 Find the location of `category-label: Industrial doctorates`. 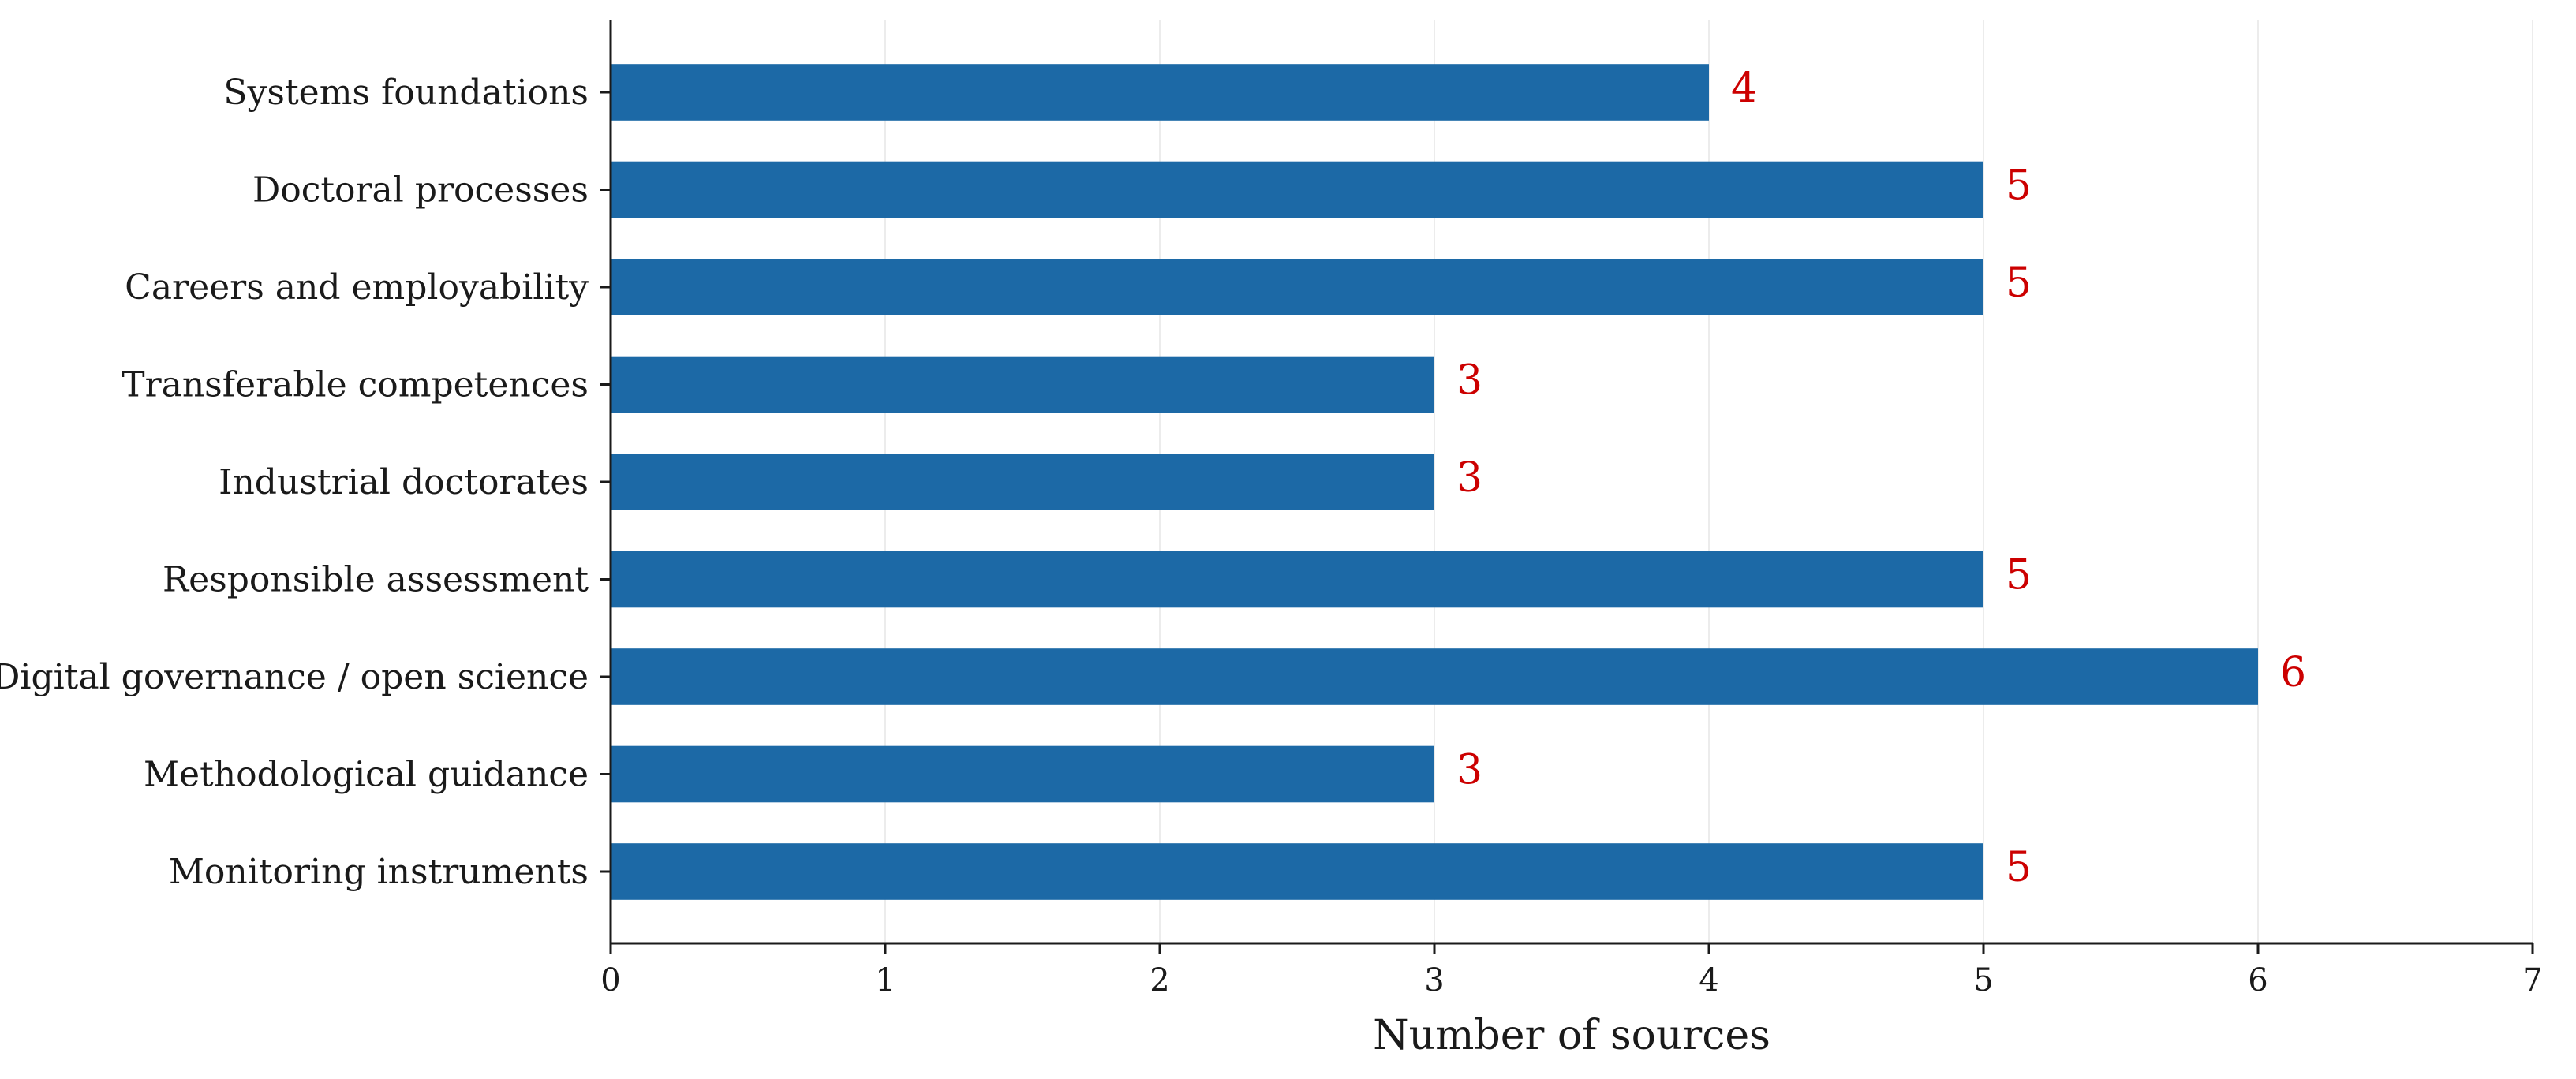

category-label: Industrial doctorates is located at coordinates (404, 482).